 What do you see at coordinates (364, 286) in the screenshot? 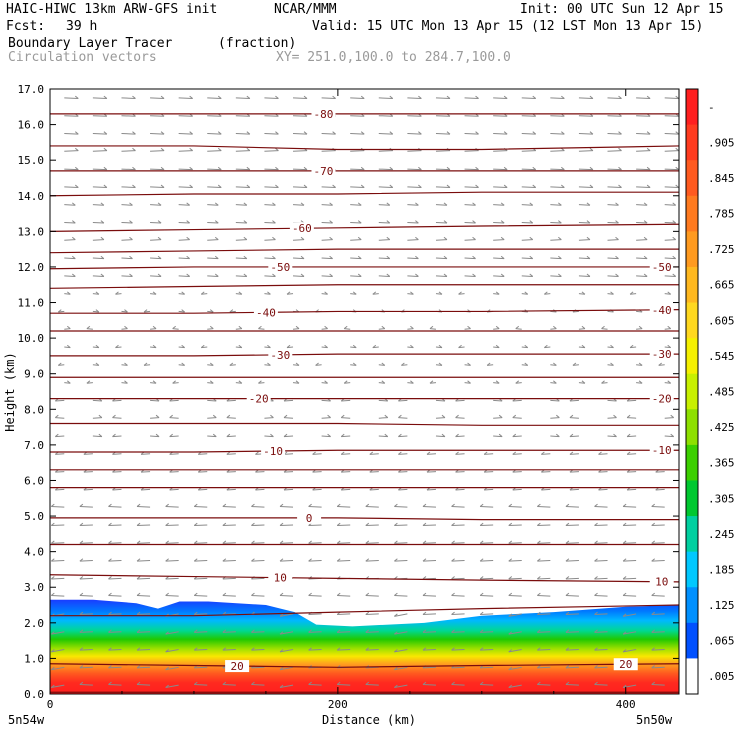
I see `temperature-contour` at bounding box center [364, 286].